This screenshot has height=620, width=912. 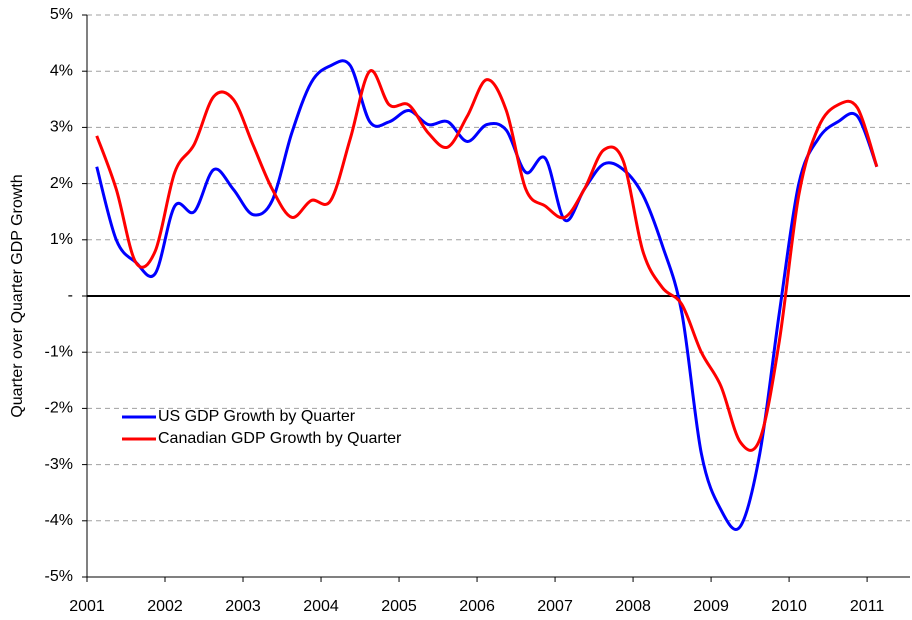 I want to click on legend-label: Canadian GDP Growth by Quarter, so click(x=280, y=438).